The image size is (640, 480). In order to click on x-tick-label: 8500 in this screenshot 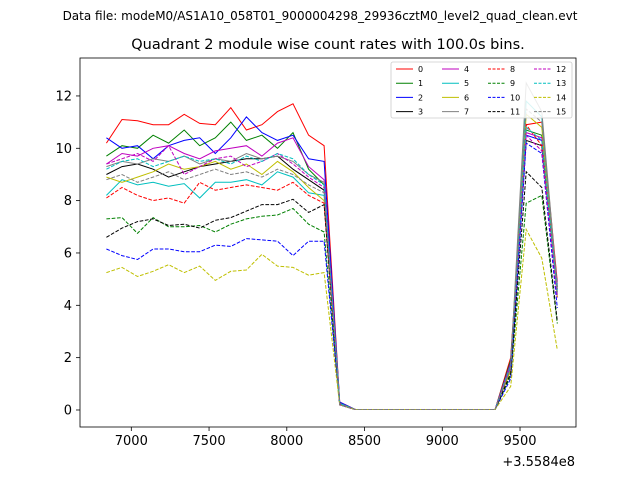, I will do `click(364, 441)`.